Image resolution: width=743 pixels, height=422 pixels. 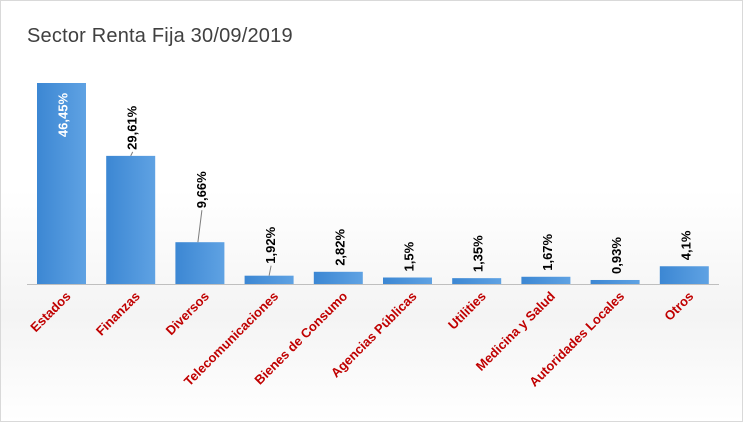 I want to click on category-label-2: Diversos, so click(x=187, y=313).